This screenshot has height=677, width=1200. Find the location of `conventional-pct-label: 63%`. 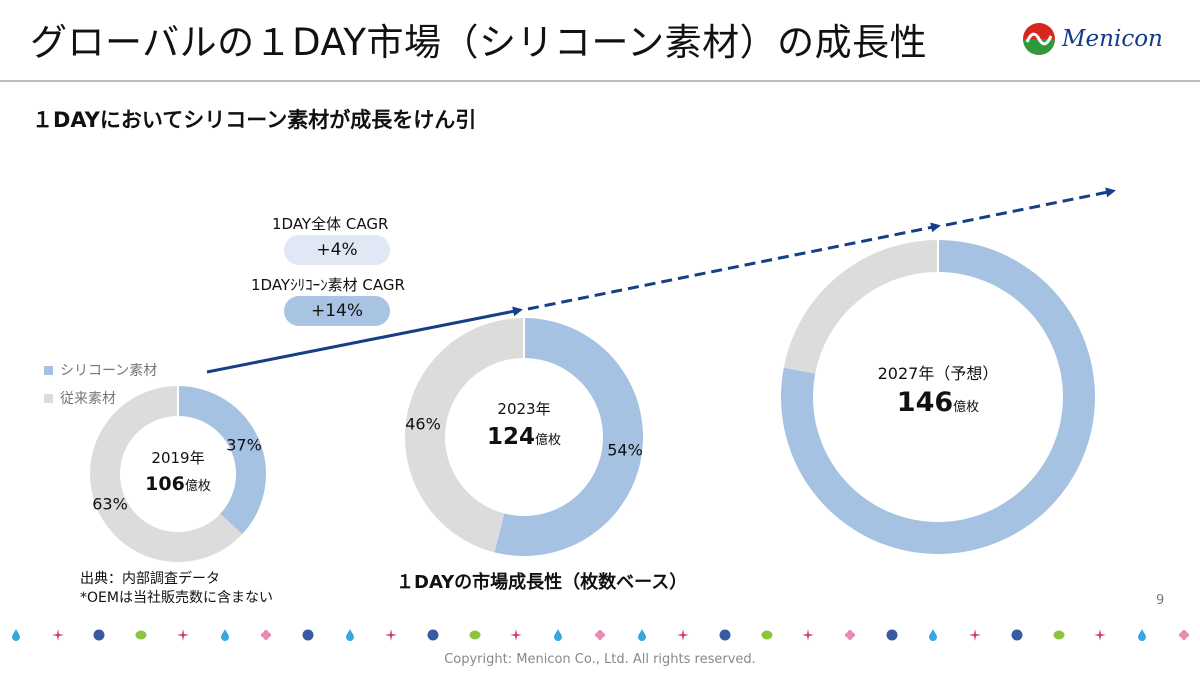

conventional-pct-label: 63% is located at coordinates (110, 504).